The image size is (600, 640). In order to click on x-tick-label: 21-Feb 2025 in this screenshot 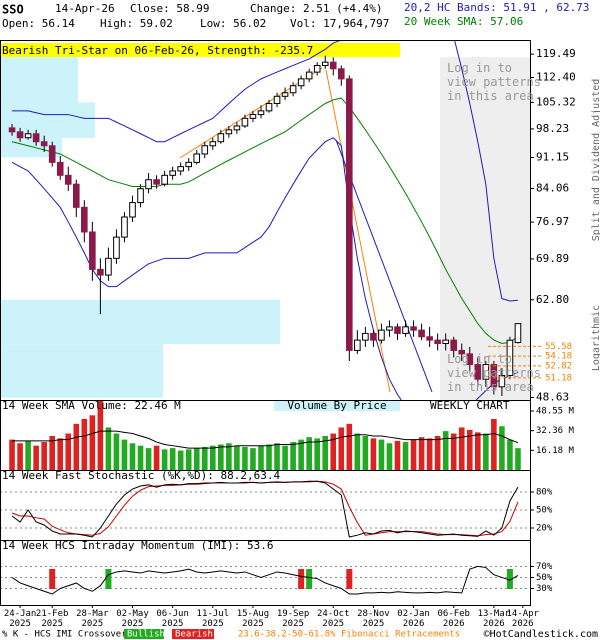, I will do `click(52, 619)`.